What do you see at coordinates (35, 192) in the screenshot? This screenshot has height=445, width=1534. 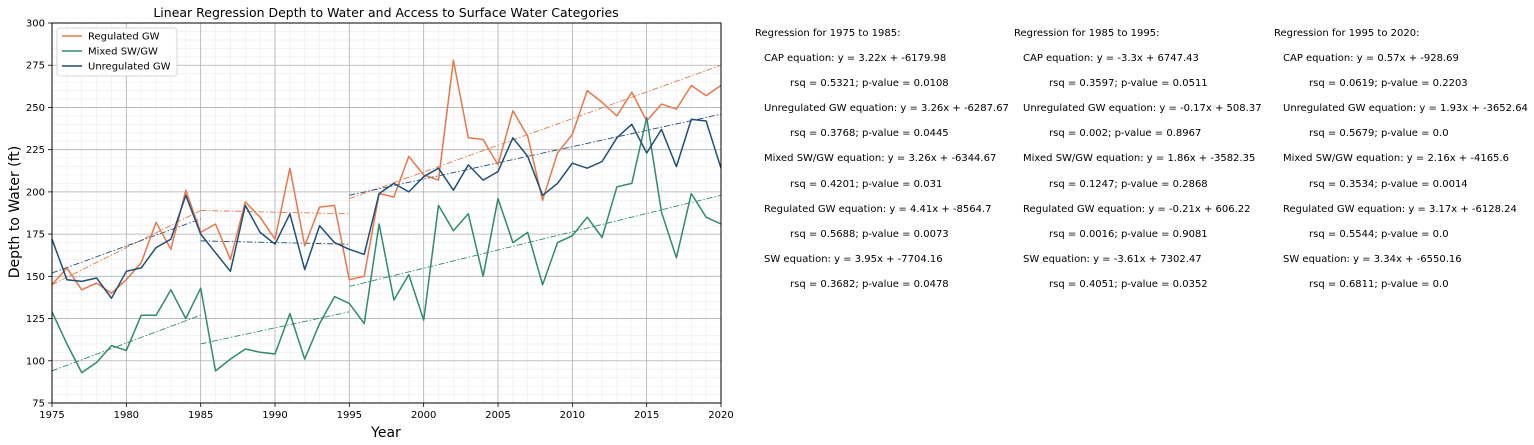 I see `y-tick-label: 200` at bounding box center [35, 192].